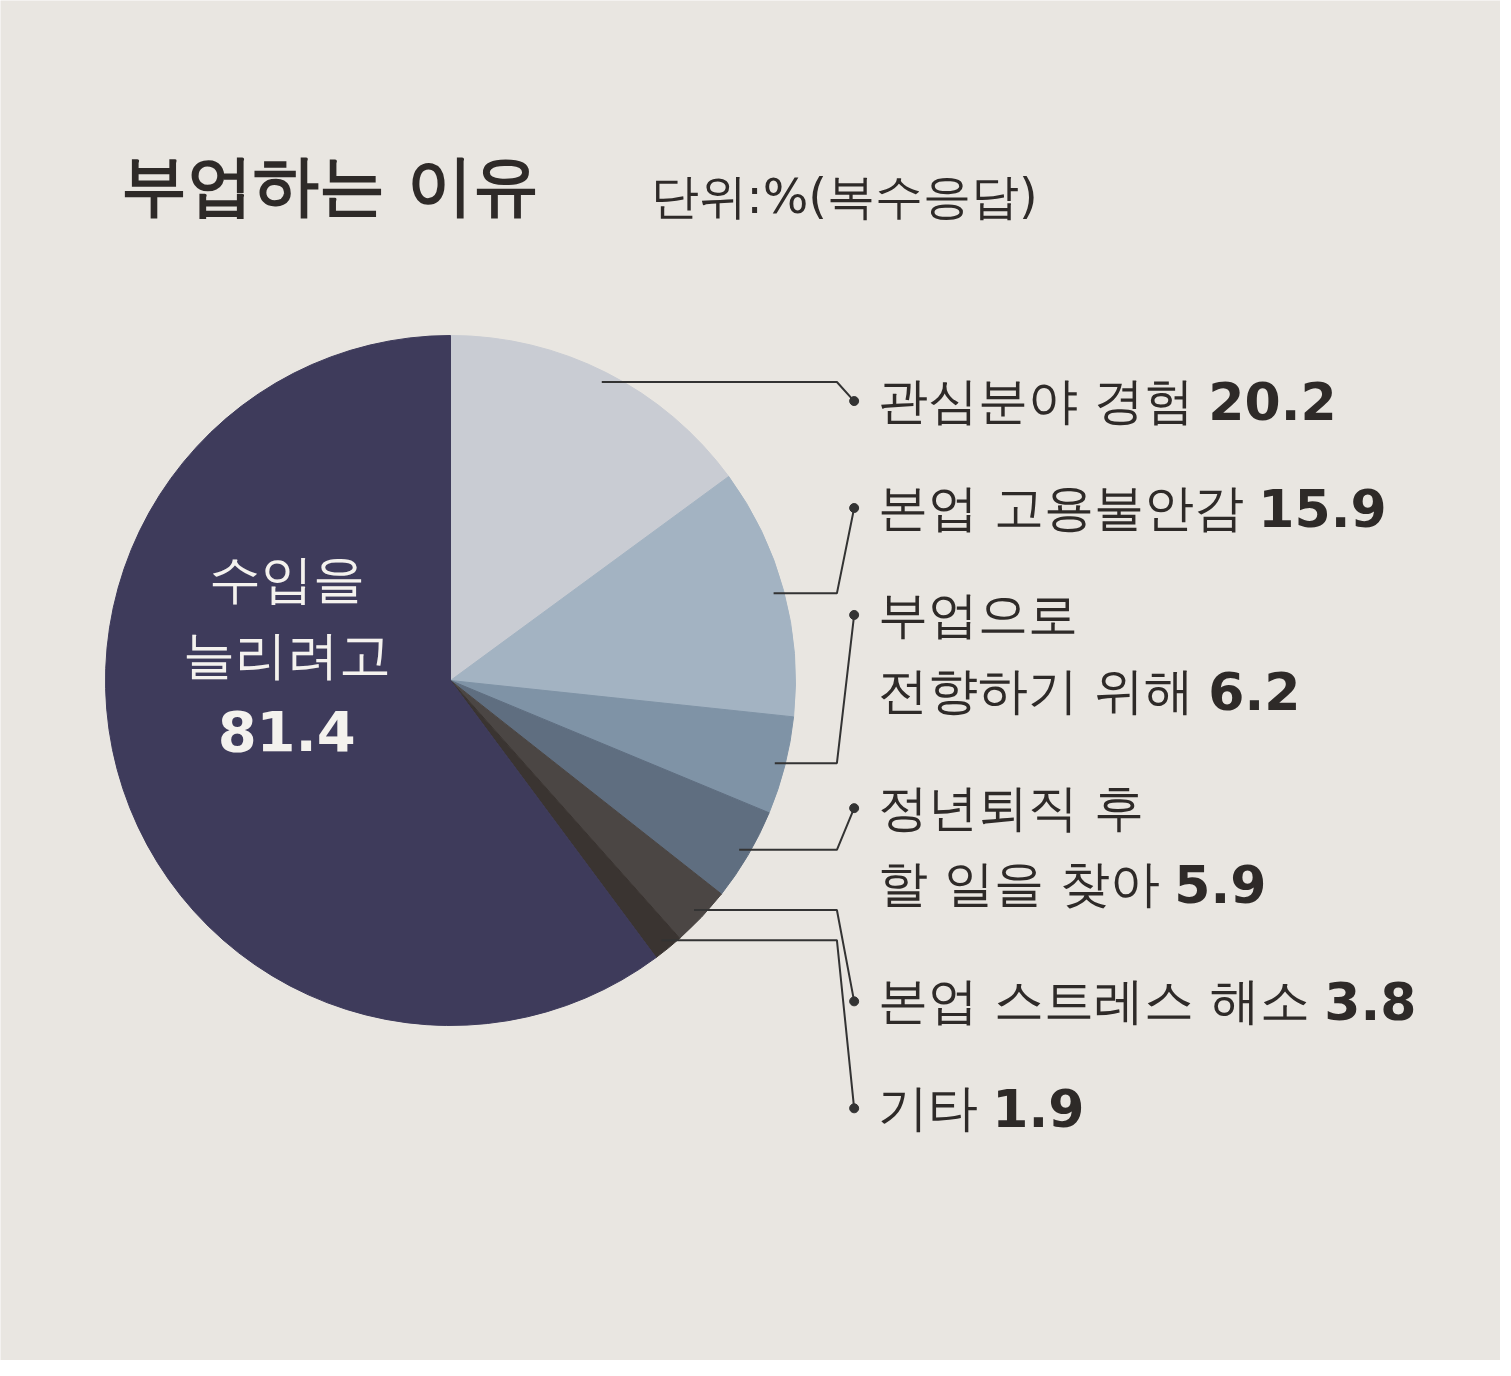  What do you see at coordinates (1061, 508) in the screenshot?
I see `slice-label: 본업 고용불안감` at bounding box center [1061, 508].